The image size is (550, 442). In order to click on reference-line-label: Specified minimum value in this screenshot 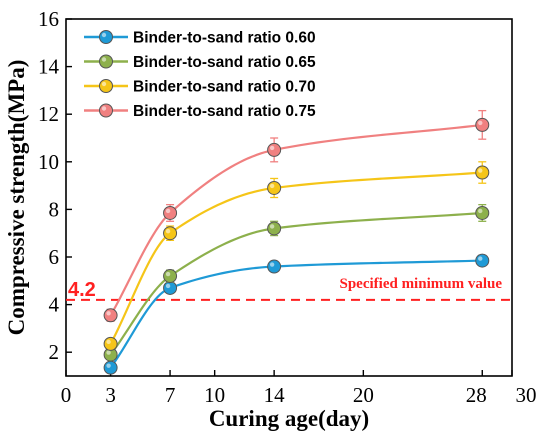, I will do `click(420, 284)`.